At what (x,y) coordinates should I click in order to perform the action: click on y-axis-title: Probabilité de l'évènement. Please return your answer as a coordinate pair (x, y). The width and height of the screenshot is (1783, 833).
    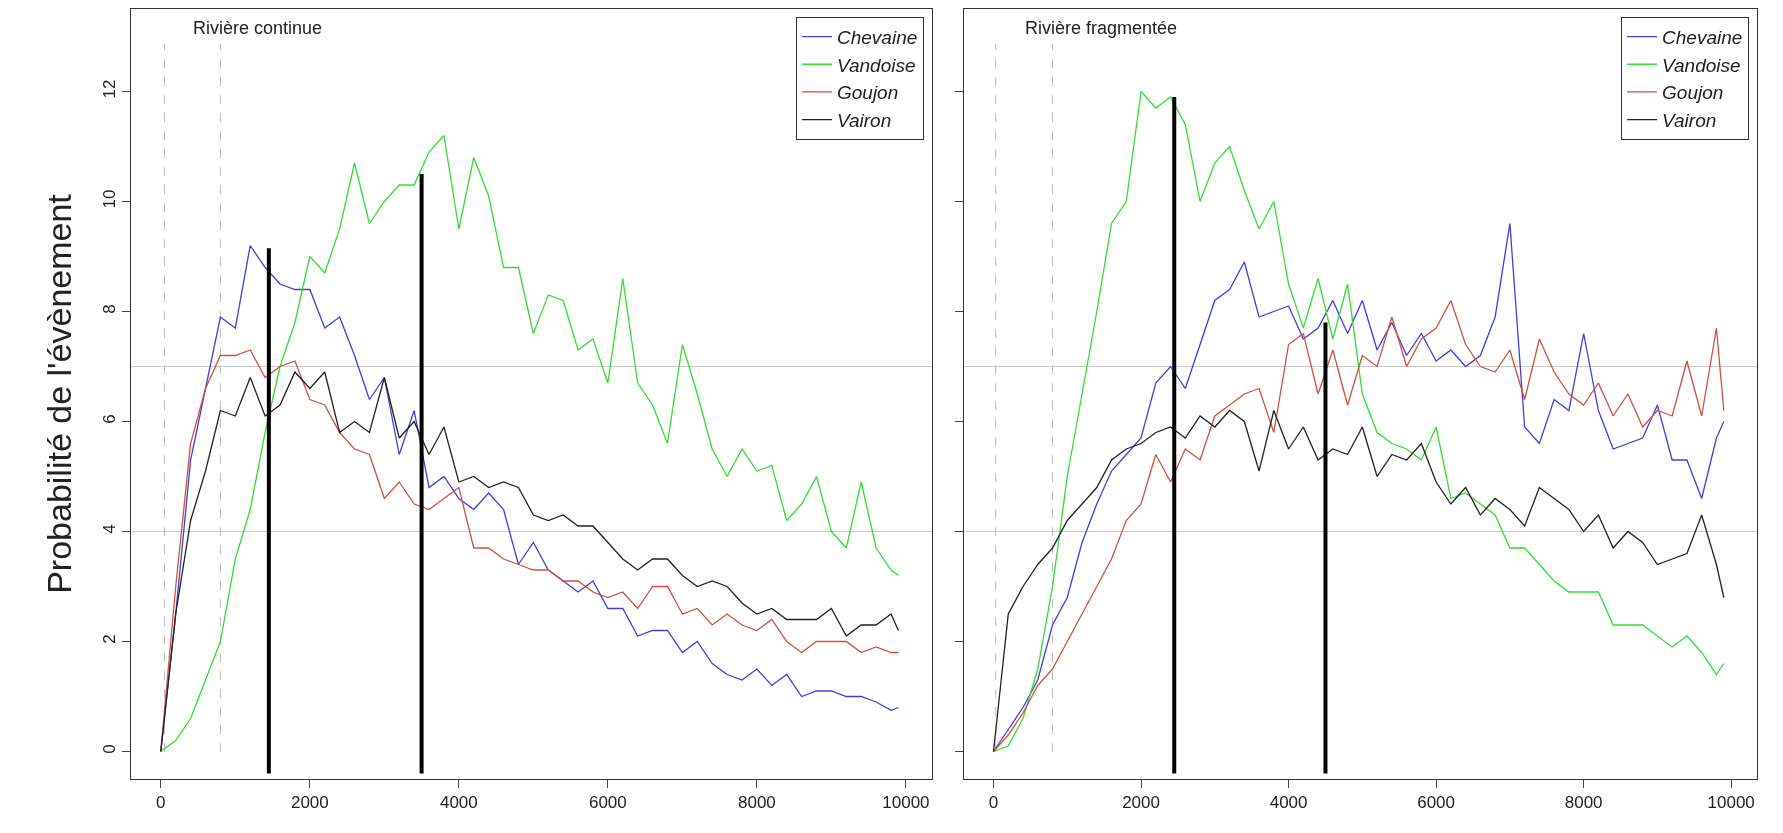
    Looking at the image, I should click on (58, 393).